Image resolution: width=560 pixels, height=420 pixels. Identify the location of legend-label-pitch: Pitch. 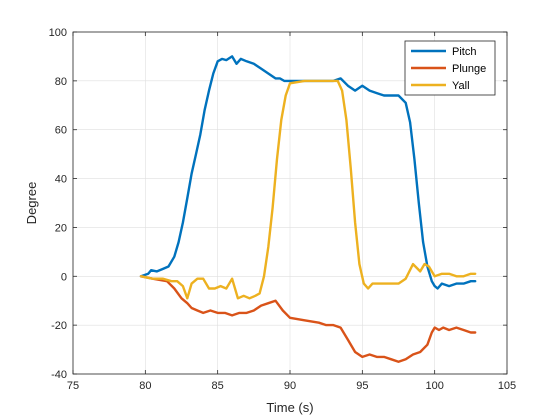
(464, 52).